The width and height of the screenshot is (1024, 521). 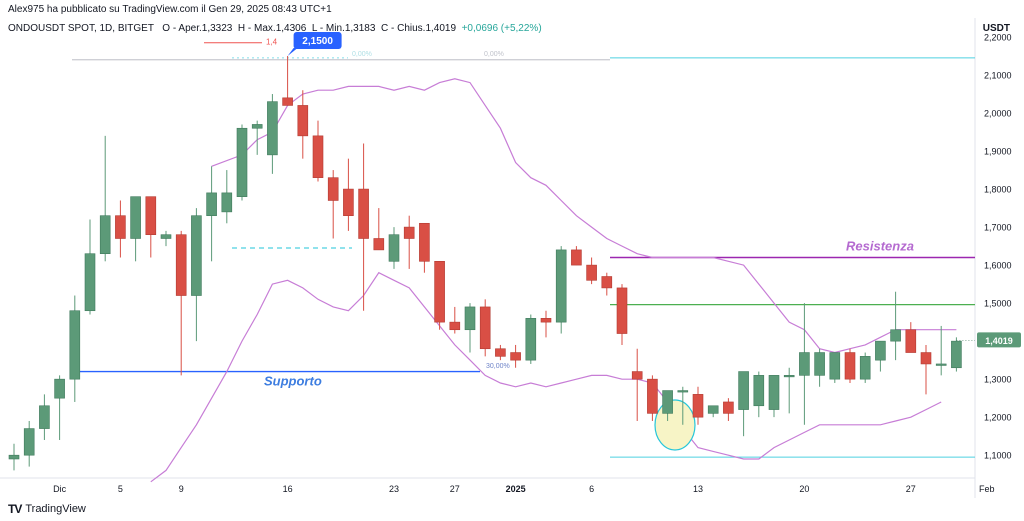 What do you see at coordinates (197, 28) in the screenshot?
I see `open-value: O - Aper.1,3323` at bounding box center [197, 28].